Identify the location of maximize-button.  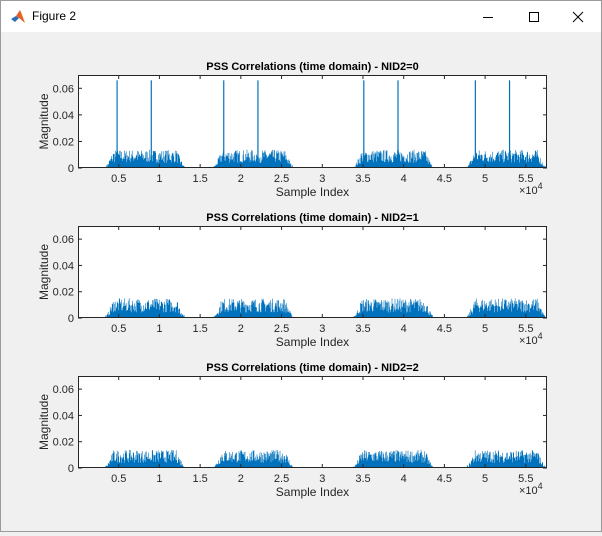
(534, 16).